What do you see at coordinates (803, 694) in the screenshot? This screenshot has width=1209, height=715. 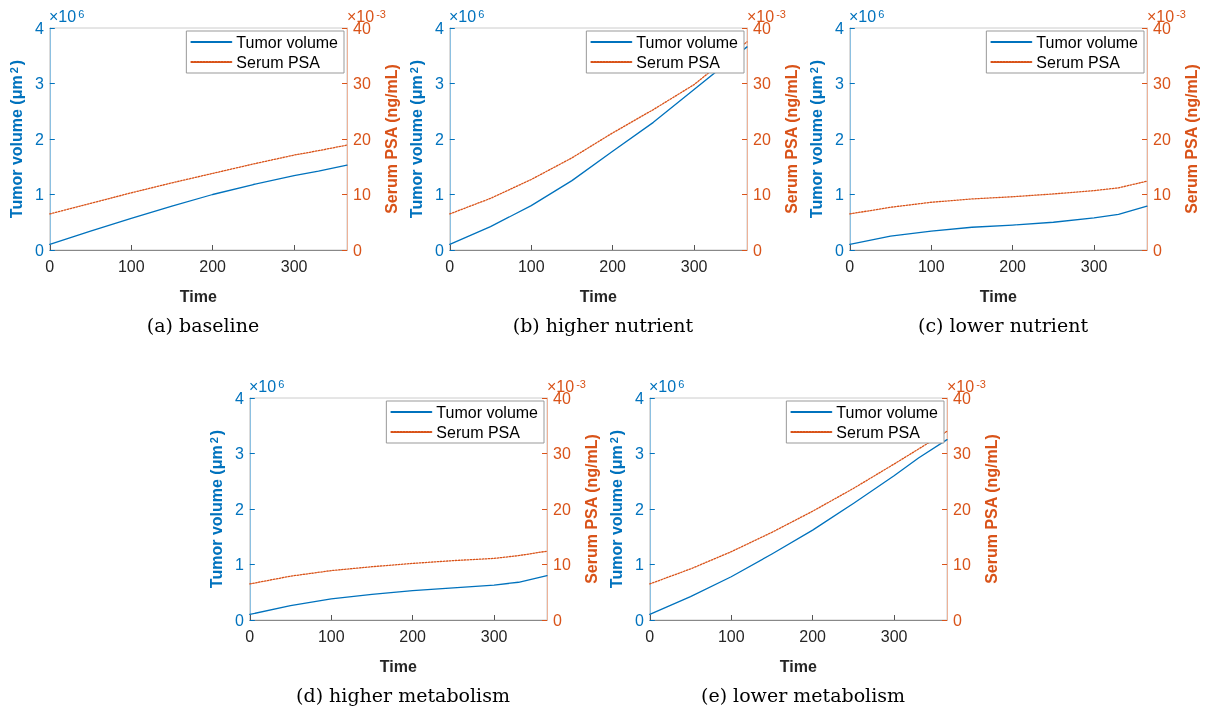 I see `text: (e) lower metabolism` at bounding box center [803, 694].